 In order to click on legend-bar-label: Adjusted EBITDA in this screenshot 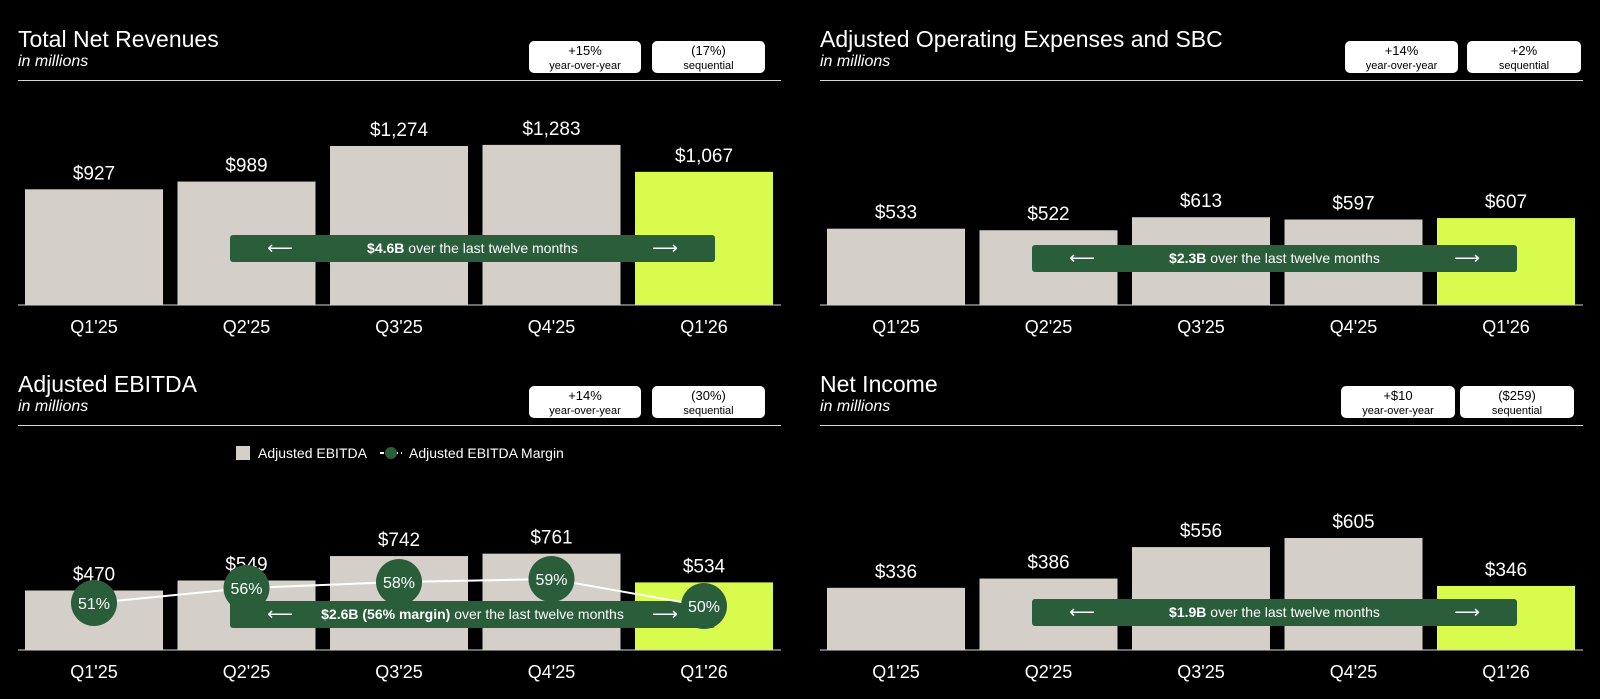, I will do `click(313, 453)`.